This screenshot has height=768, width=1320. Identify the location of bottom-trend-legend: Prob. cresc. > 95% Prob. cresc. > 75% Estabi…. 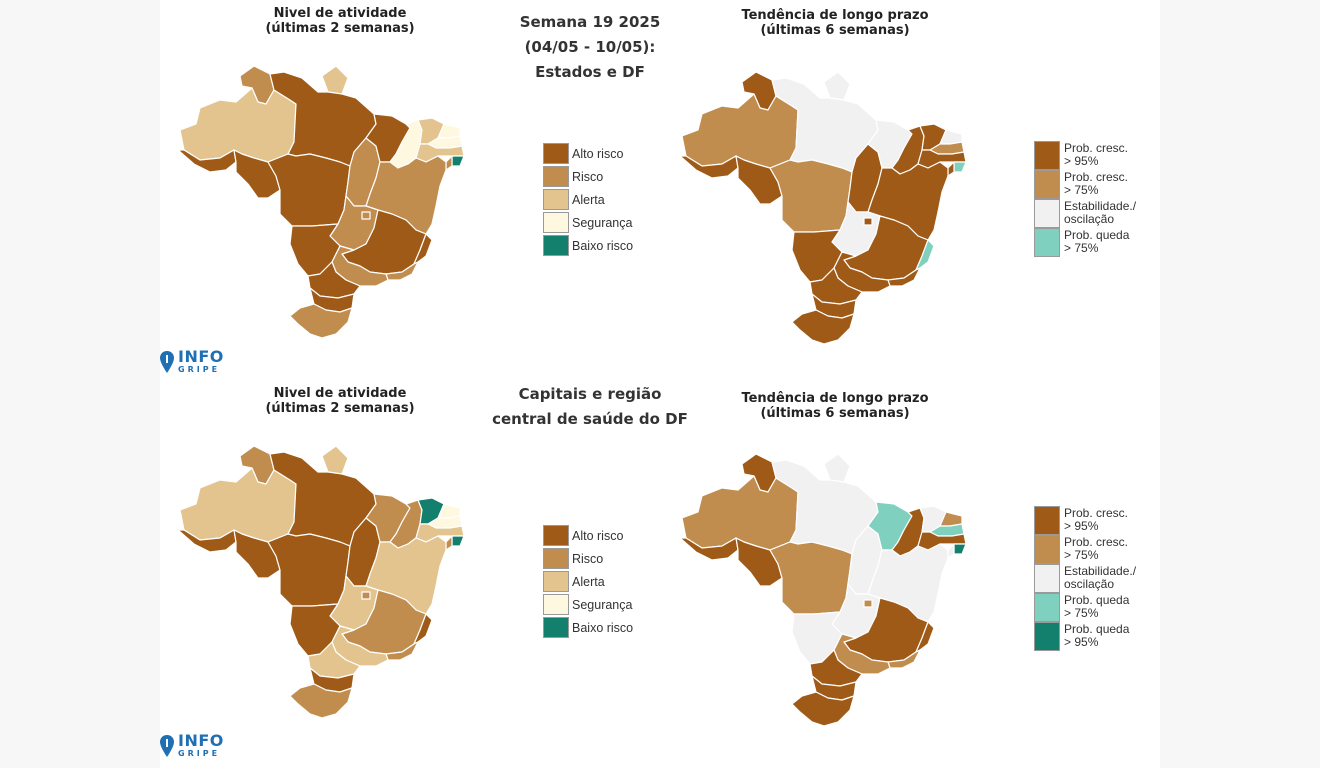
(1085, 578).